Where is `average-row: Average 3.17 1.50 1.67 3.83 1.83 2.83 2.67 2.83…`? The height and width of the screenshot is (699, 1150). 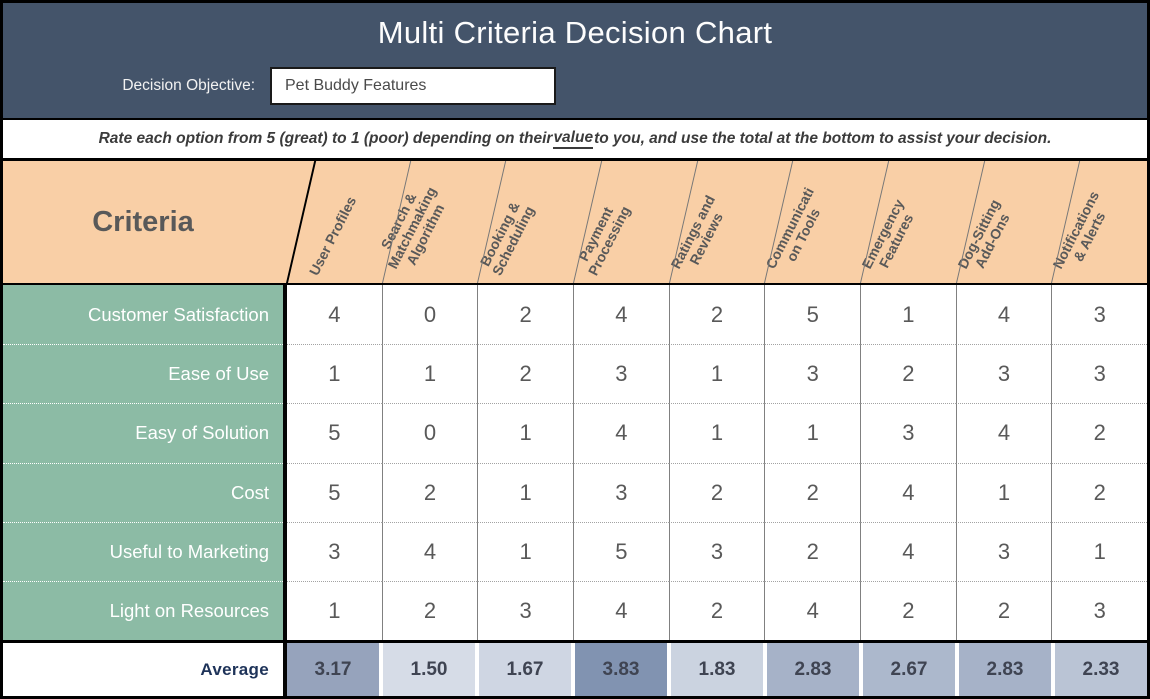 average-row: Average 3.17 1.50 1.67 3.83 1.83 2.83 2.67 2.83… is located at coordinates (575, 669).